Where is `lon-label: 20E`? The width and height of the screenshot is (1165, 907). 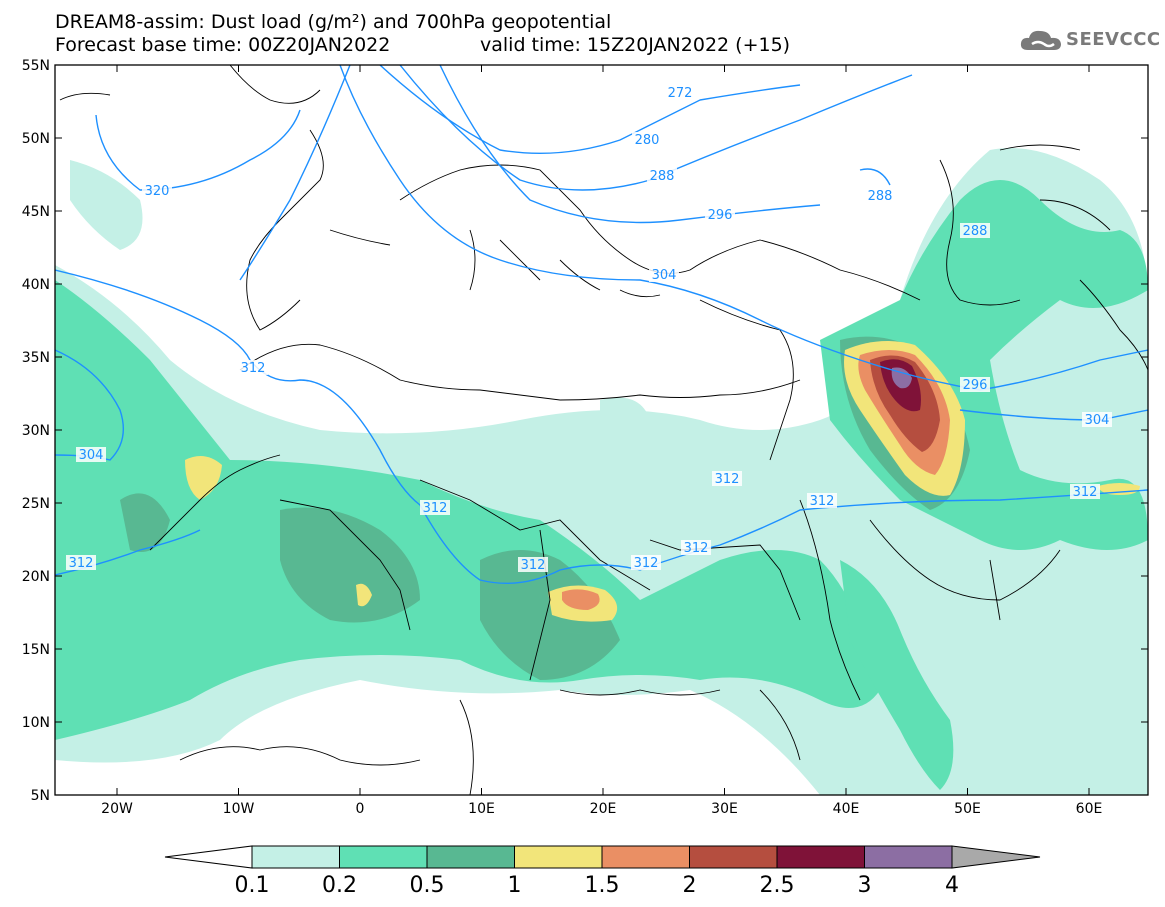
lon-label: 20E is located at coordinates (603, 809).